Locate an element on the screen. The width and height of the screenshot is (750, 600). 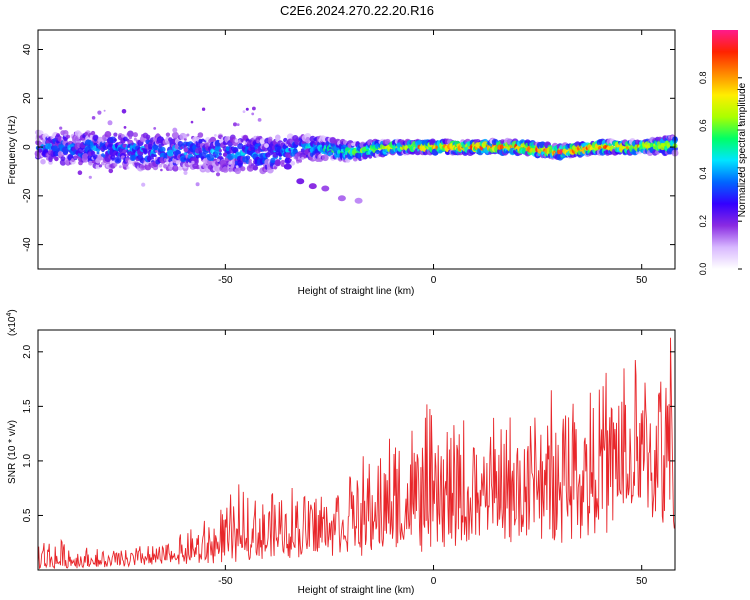
snr-scale-suffix: ) is located at coordinates (12, 310).